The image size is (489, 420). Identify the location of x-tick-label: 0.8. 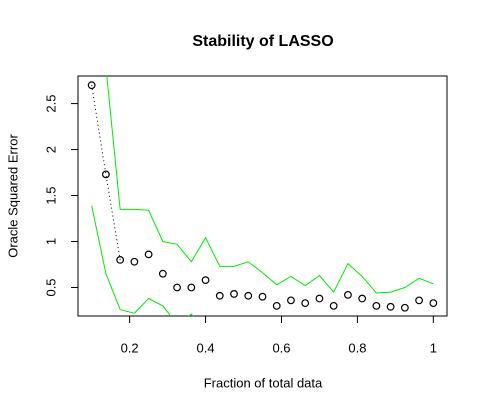
(357, 347).